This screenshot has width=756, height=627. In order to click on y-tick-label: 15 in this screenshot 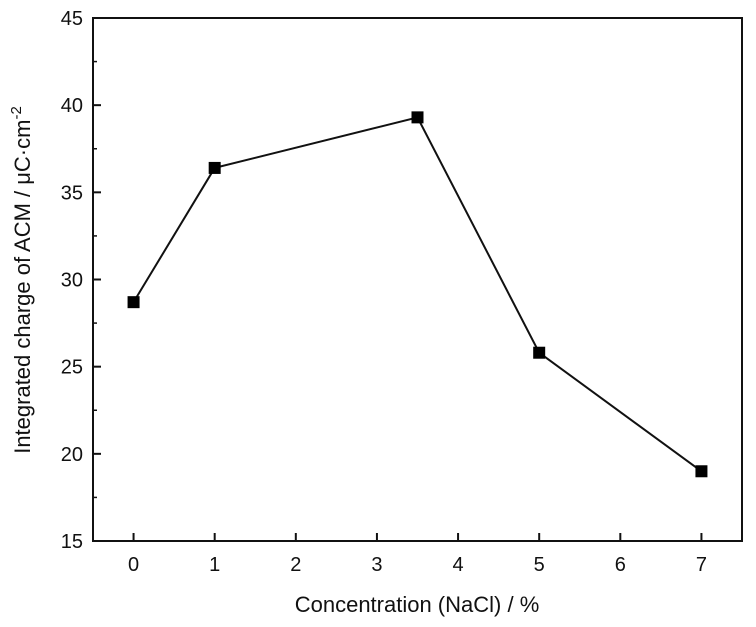, I will do `click(72, 542)`.